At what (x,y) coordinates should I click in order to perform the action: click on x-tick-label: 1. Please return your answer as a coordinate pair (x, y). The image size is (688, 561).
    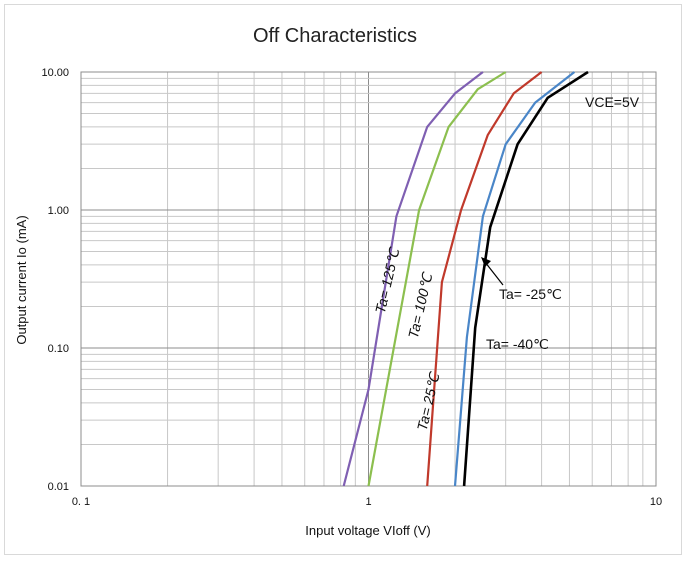
    Looking at the image, I should click on (368, 502).